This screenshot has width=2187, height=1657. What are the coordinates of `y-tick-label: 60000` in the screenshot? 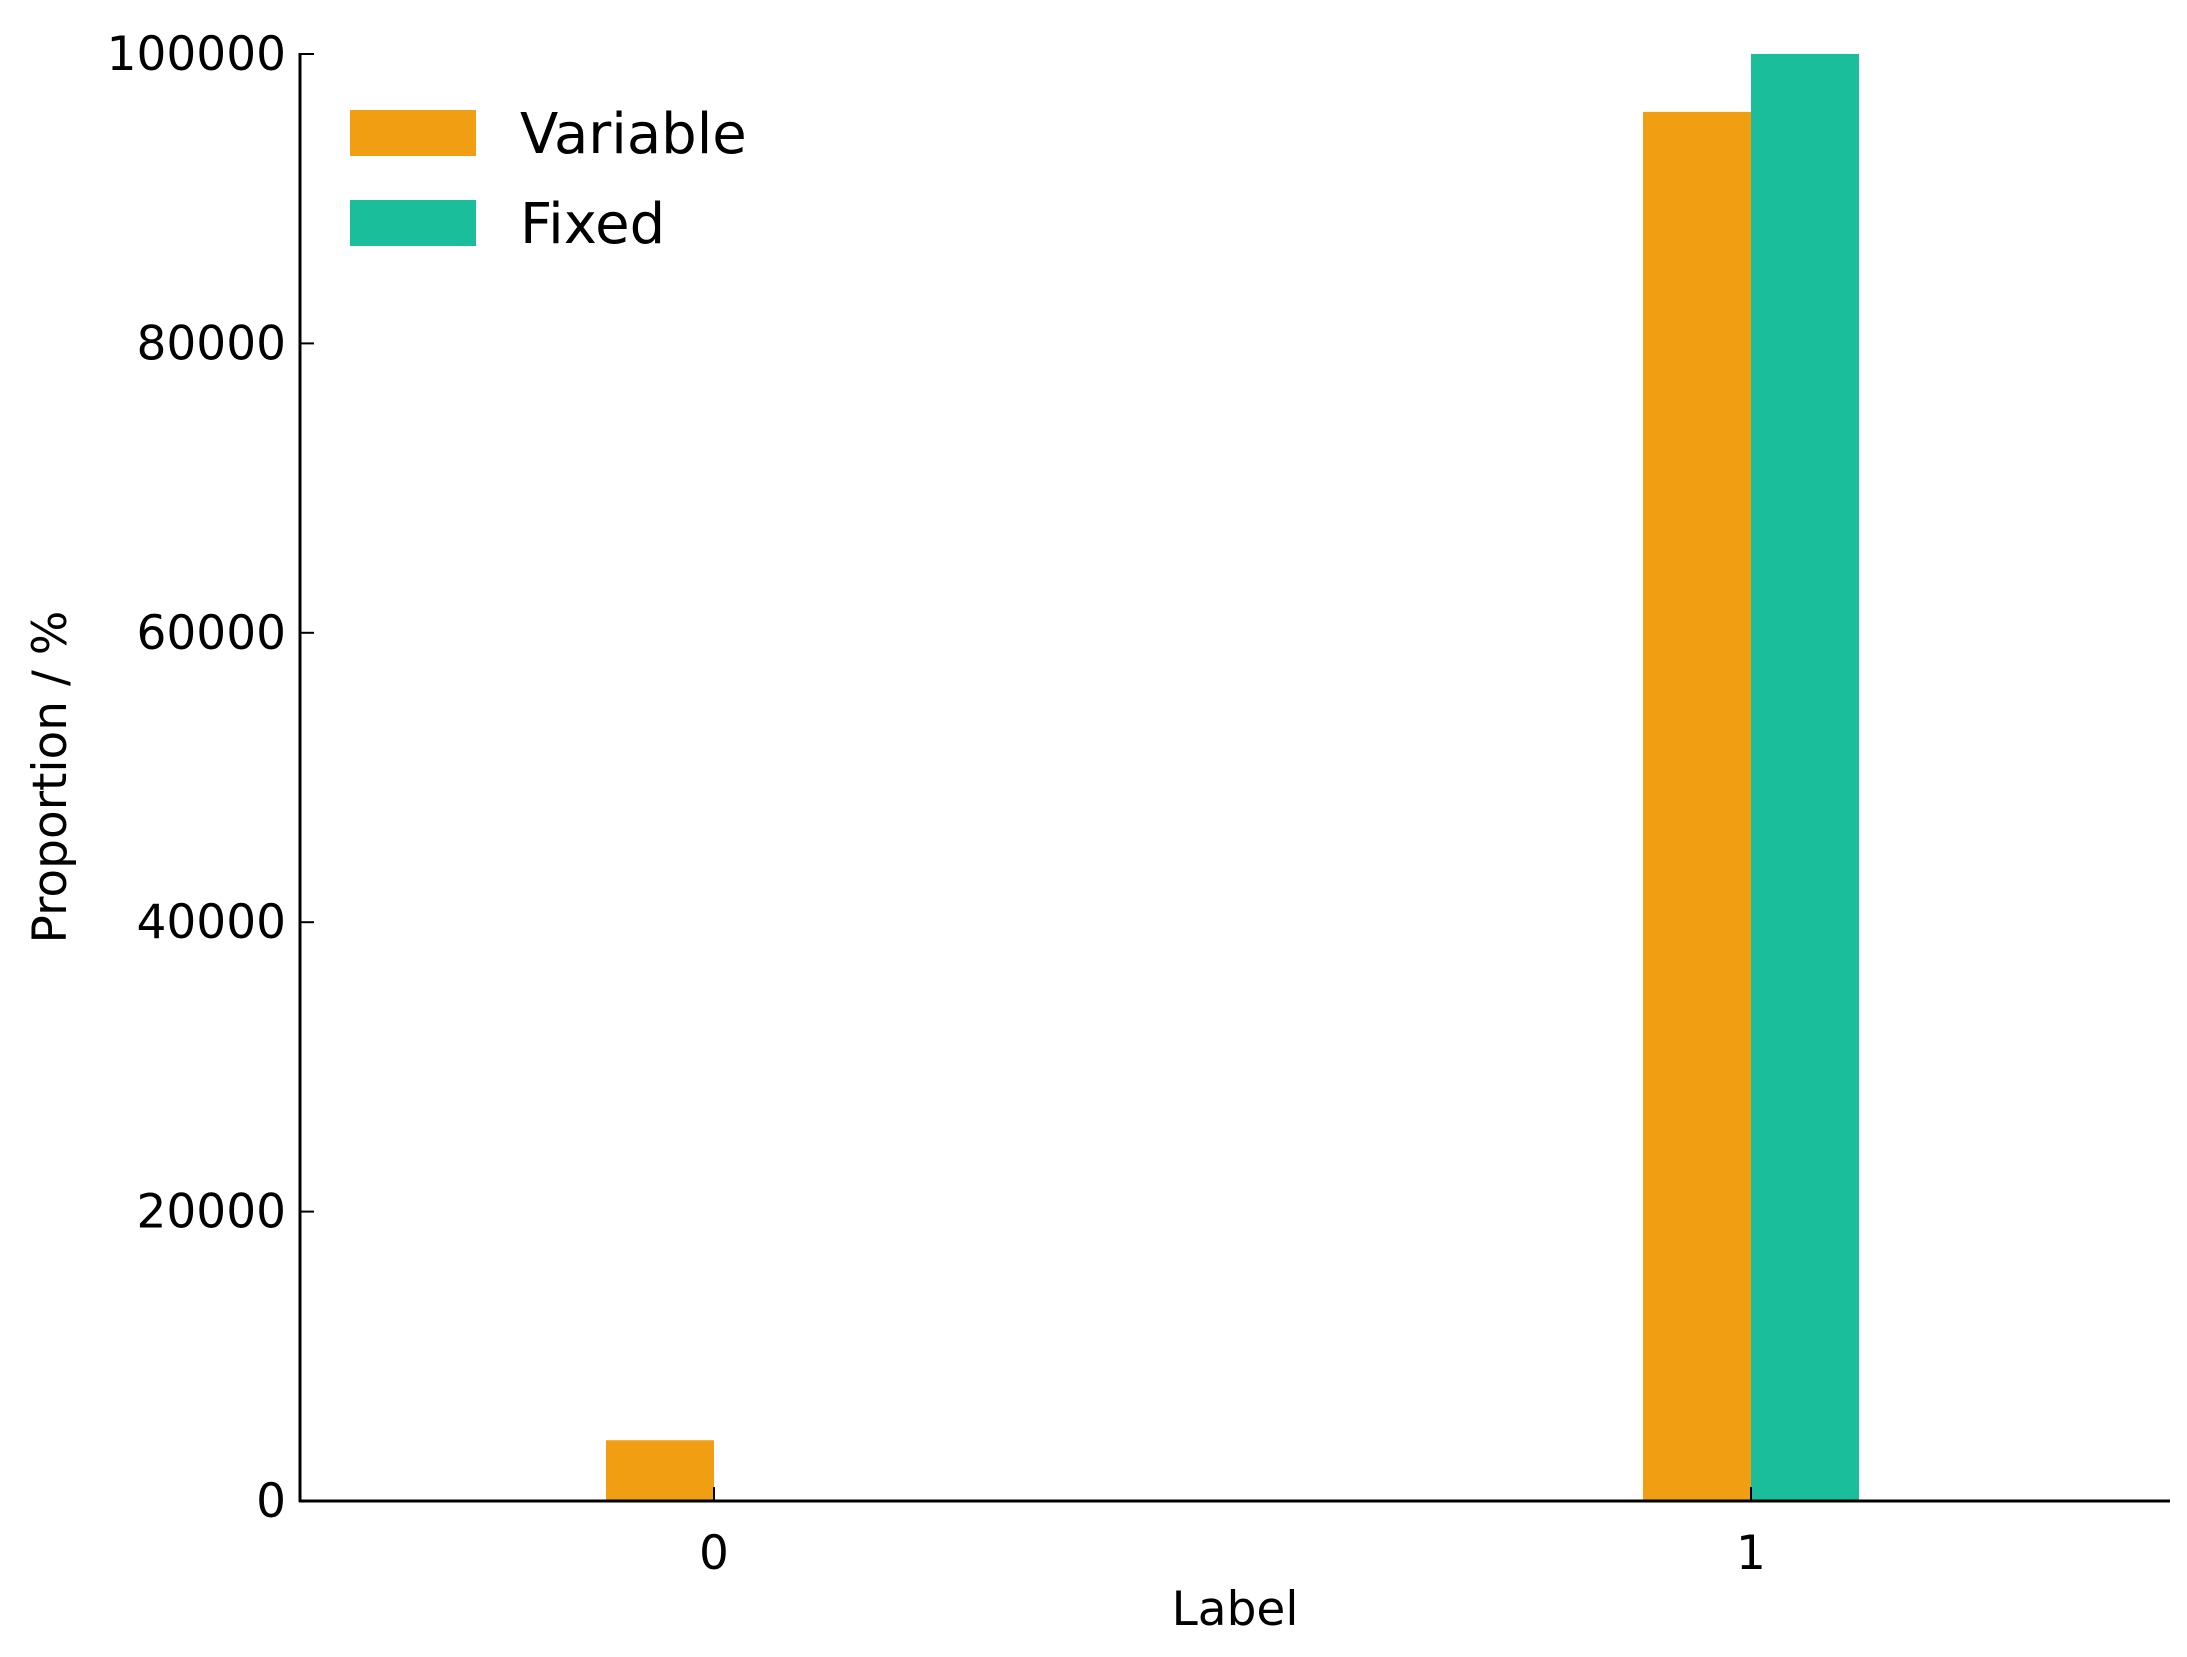 It's located at (211, 633).